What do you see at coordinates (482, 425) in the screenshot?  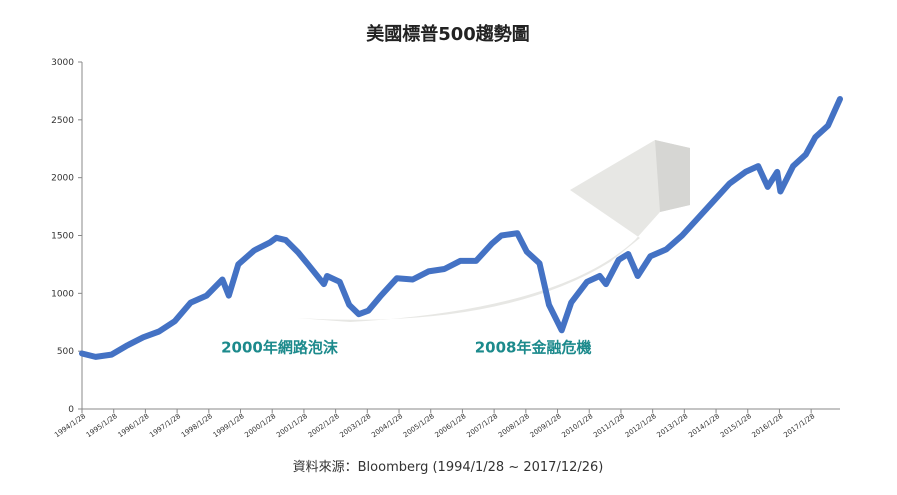 I see `x-tick-label: 2007/1/28` at bounding box center [482, 425].